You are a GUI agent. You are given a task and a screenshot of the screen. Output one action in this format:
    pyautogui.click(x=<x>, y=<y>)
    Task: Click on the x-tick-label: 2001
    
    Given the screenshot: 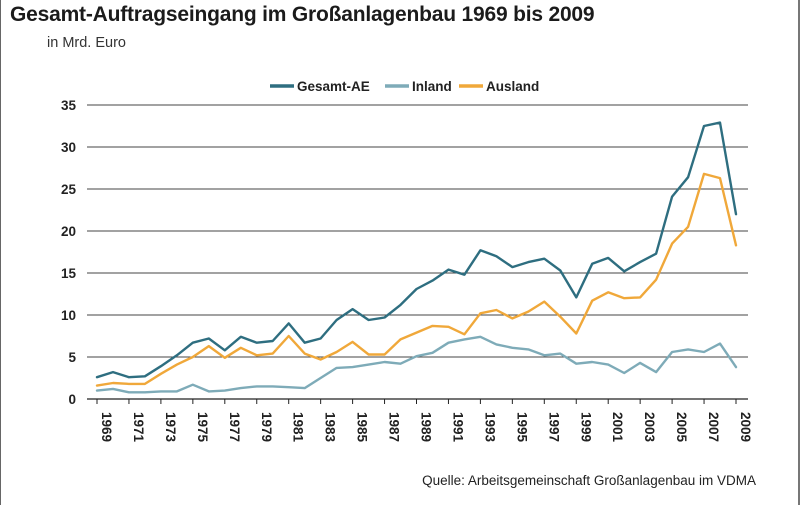 What is the action you would take?
    pyautogui.click(x=617, y=427)
    